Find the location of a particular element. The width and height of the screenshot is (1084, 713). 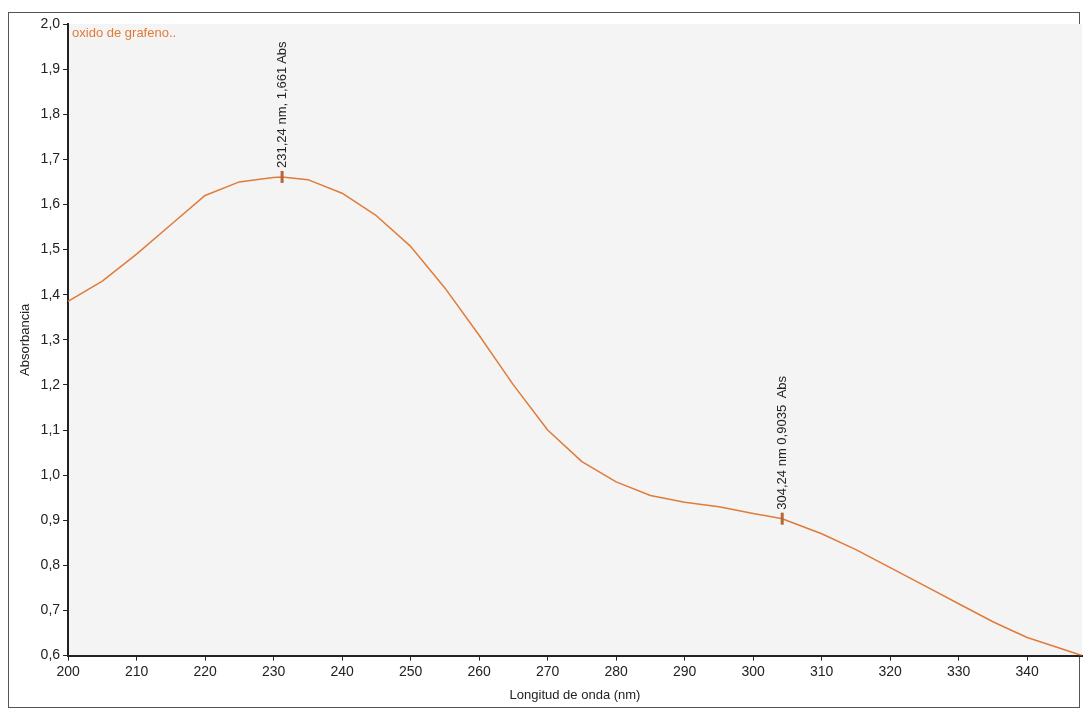

y-tick-label: 0,9 is located at coordinates (50, 519).